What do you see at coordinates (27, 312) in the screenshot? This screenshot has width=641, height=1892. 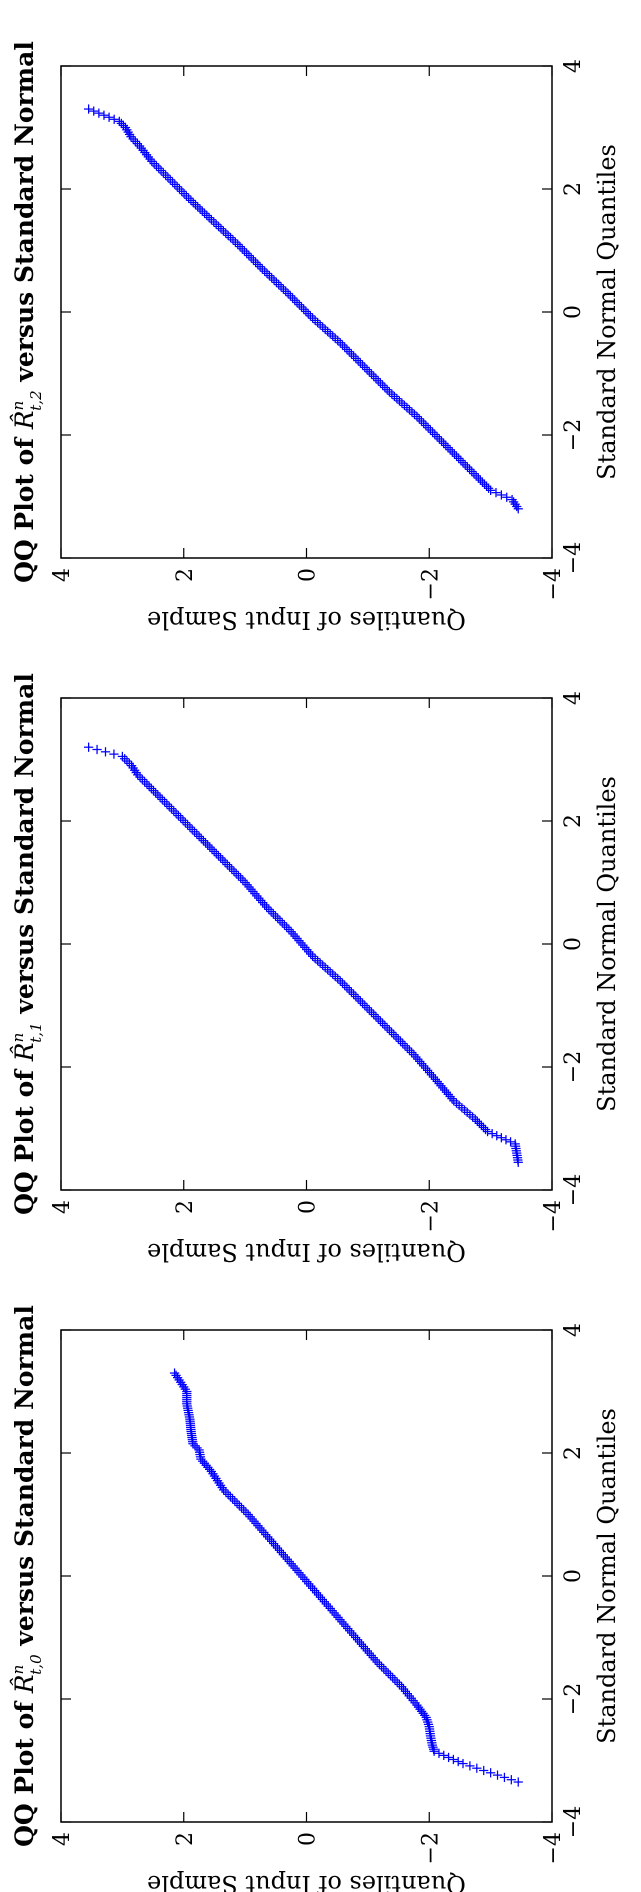 I see `chart-title: QQ Plot of R̂nt,2 versus Standard Normal` at bounding box center [27, 312].